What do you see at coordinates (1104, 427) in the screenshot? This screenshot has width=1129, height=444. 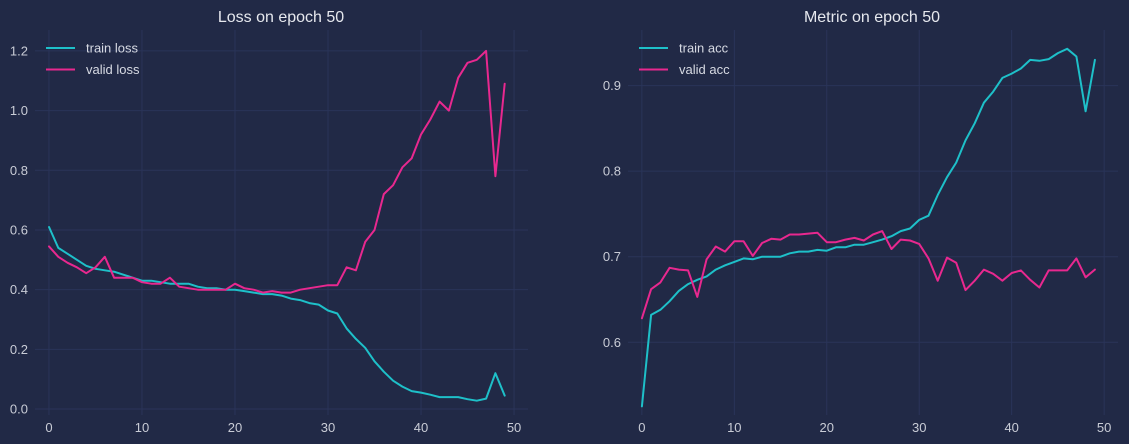 I see `x-tick-label-metric-5: 50` at bounding box center [1104, 427].